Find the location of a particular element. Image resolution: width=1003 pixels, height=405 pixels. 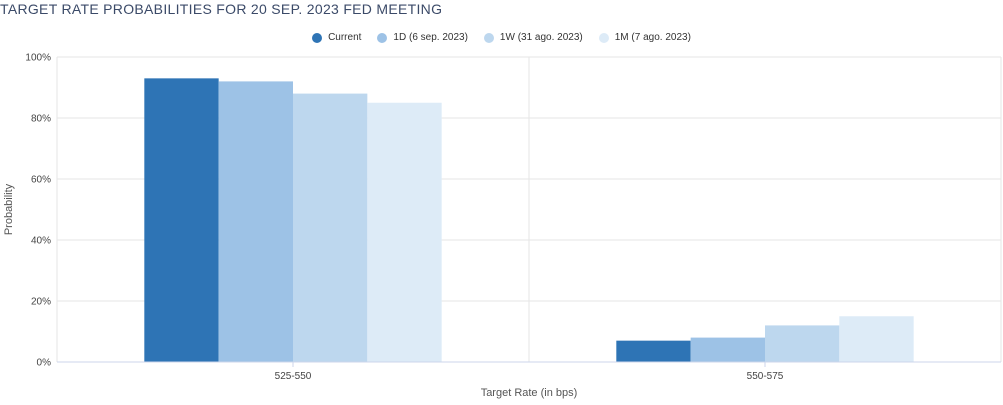

y-tick-label: 40% is located at coordinates (41, 241).